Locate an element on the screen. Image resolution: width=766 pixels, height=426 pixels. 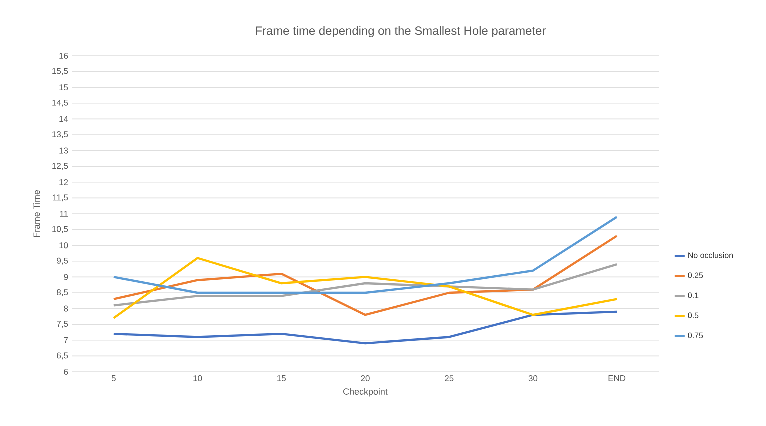
x-tick-label: 25 is located at coordinates (449, 379).